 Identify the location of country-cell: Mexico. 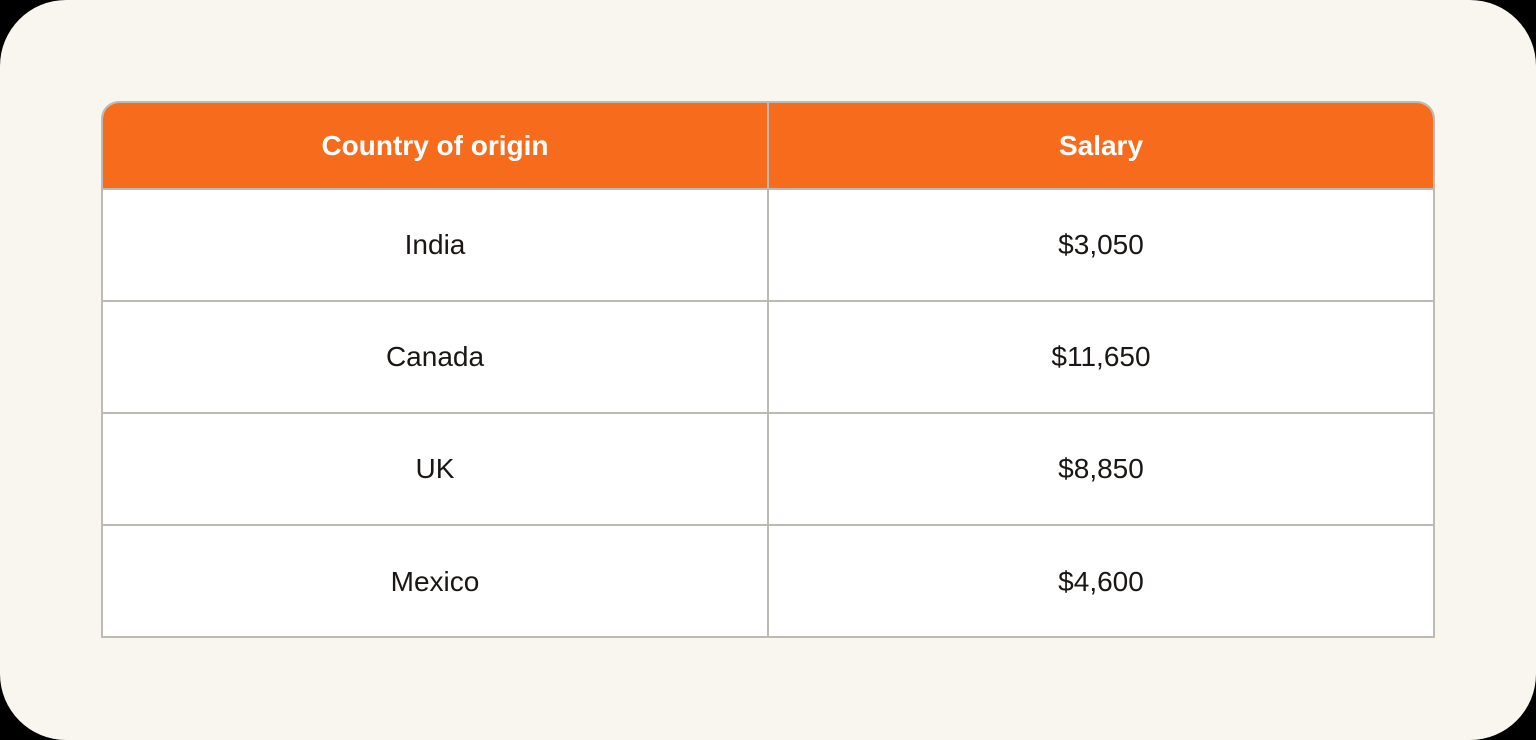
(436, 581).